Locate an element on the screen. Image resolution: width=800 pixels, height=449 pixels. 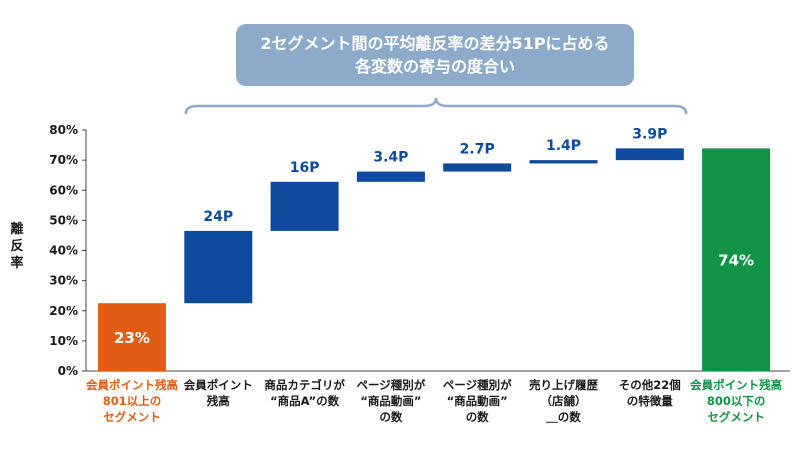
data-label-8: 74% is located at coordinates (736, 261).